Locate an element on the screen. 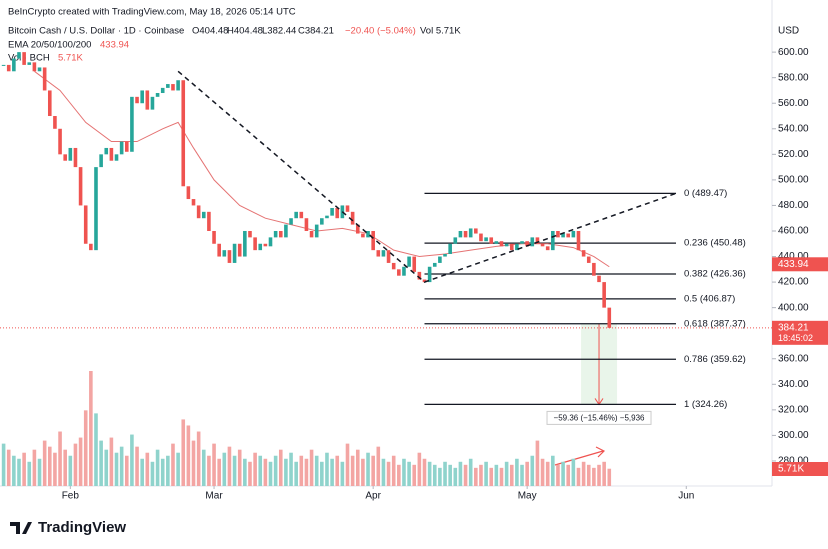 Image resolution: width=828 pixels, height=549 pixels. x-tick-label: Feb is located at coordinates (71, 496).